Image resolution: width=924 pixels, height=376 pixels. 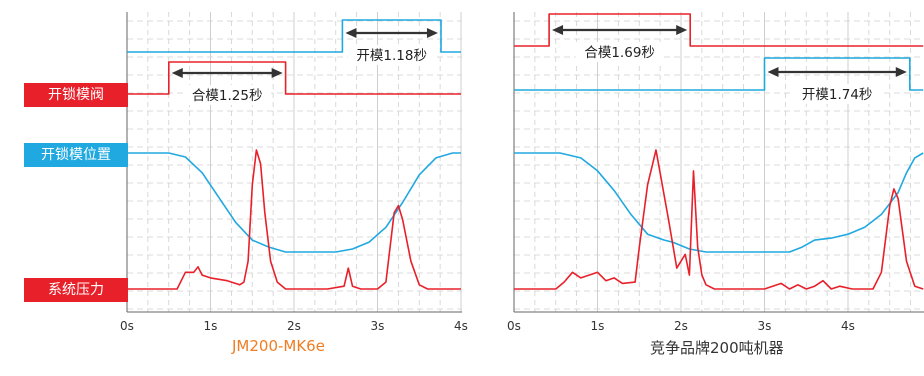 I want to click on row-label-valve: 开锁模阀, so click(x=76, y=95).